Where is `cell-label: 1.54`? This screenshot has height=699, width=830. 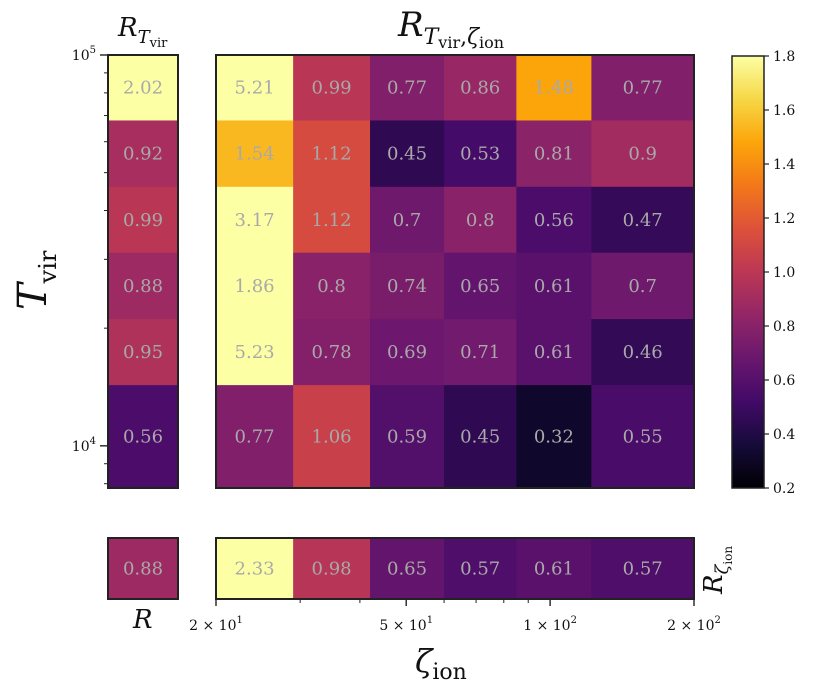
cell-label: 1.54 is located at coordinates (255, 154).